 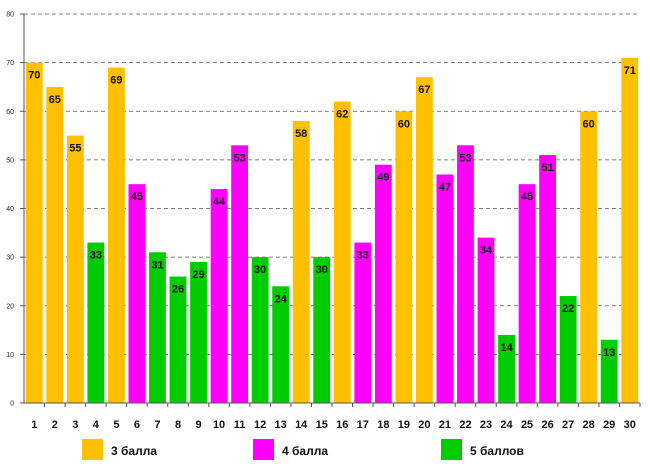 What do you see at coordinates (424, 90) in the screenshot?
I see `data-label: 67` at bounding box center [424, 90].